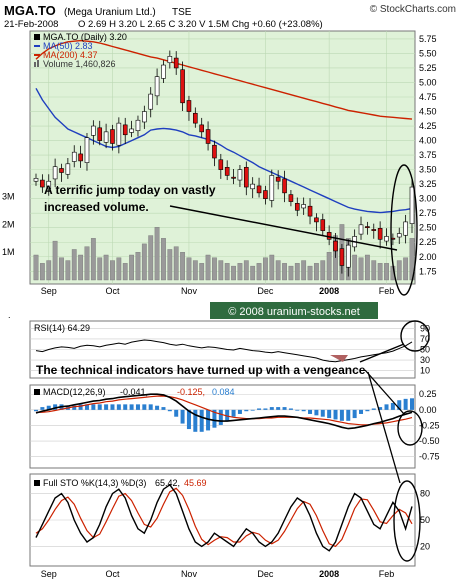  I want to click on price-tick-label: 5.75, so click(428, 39).